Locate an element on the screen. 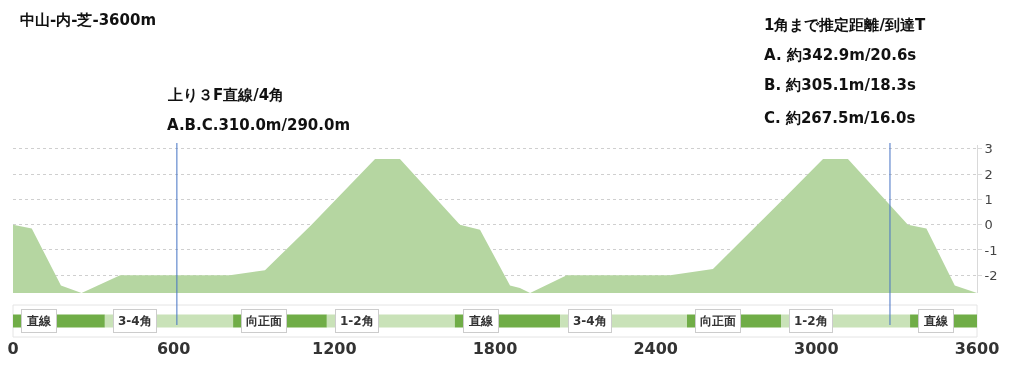 Image resolution: width=1024 pixels, height=385 pixels. text: A.B.C.310.0m/290.0m is located at coordinates (259, 125).